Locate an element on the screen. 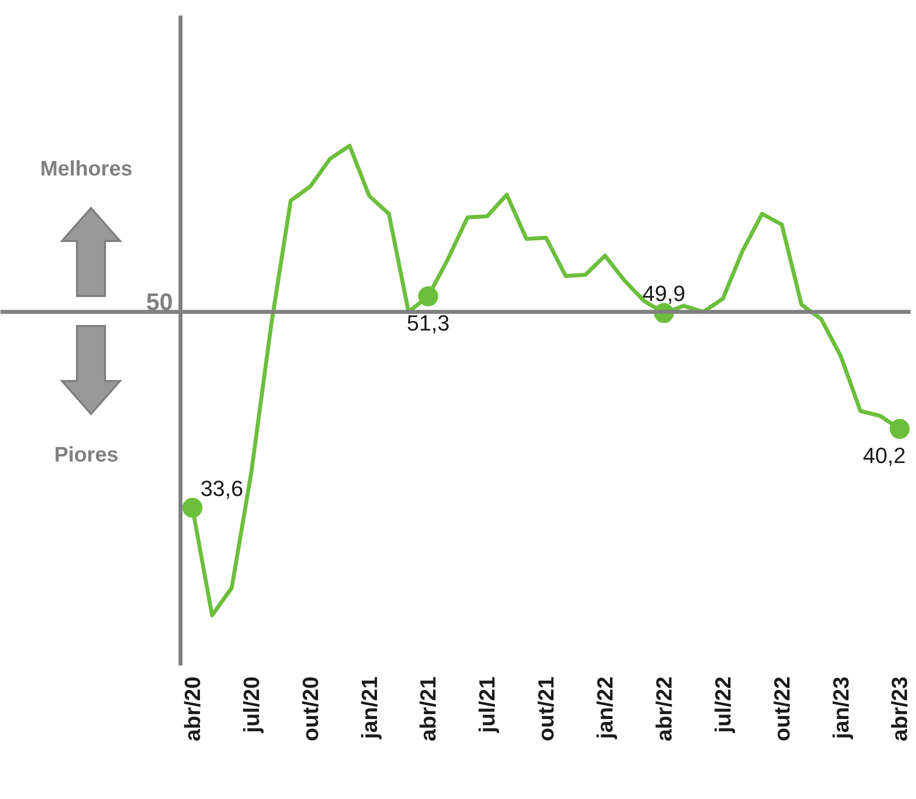 The width and height of the screenshot is (916, 799). x-tick-label: abr/22 is located at coordinates (663, 709).